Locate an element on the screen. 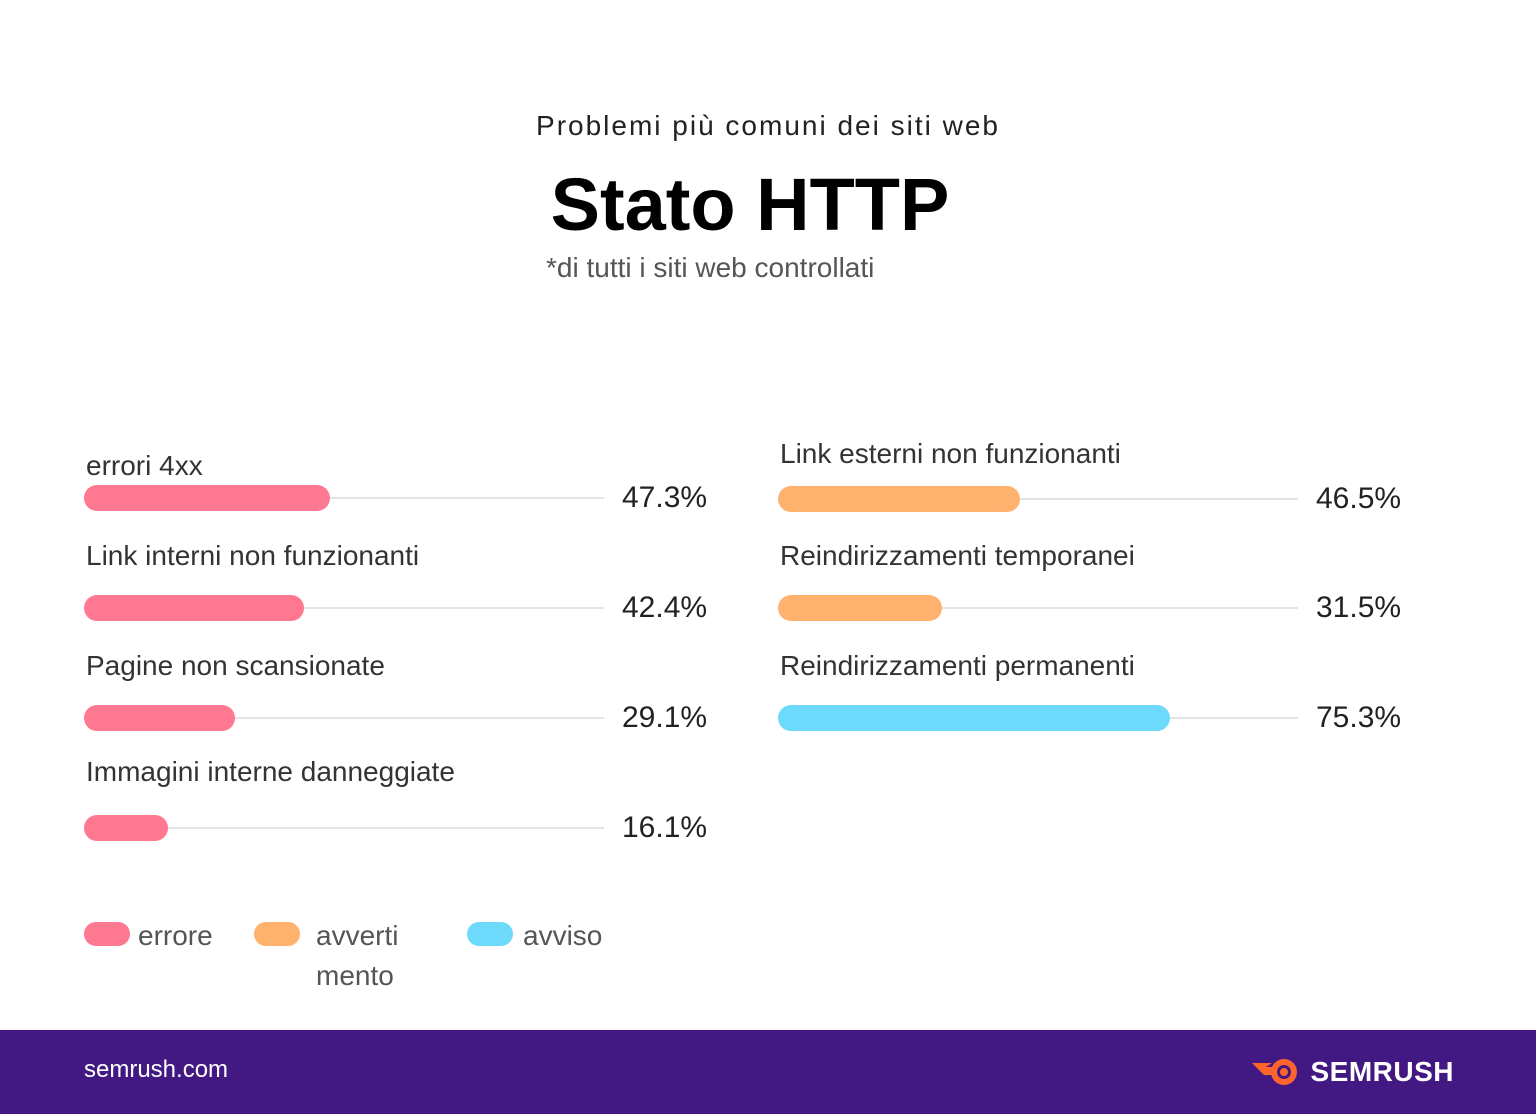 This screenshot has width=1536, height=1114. legend-label: avverti mento is located at coordinates (357, 955).